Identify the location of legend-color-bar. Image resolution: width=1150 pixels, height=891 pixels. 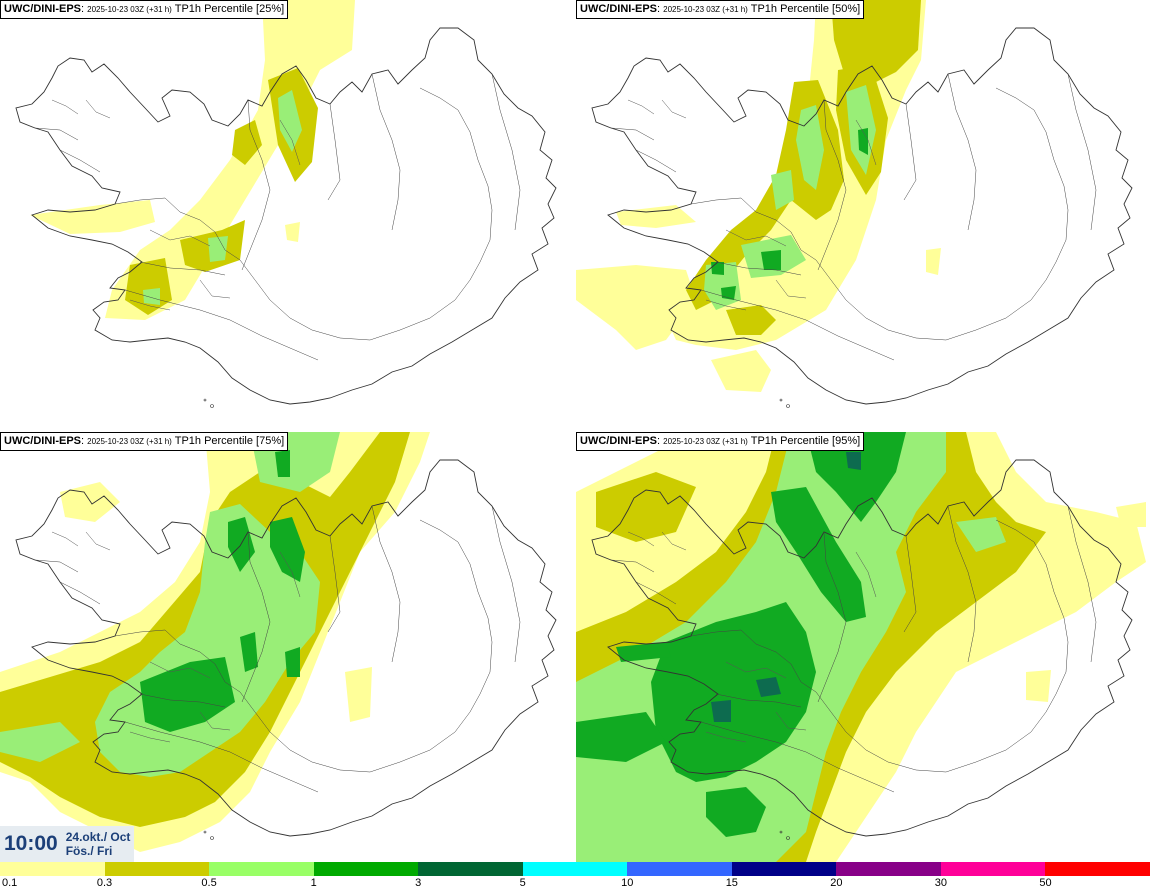
(575, 869).